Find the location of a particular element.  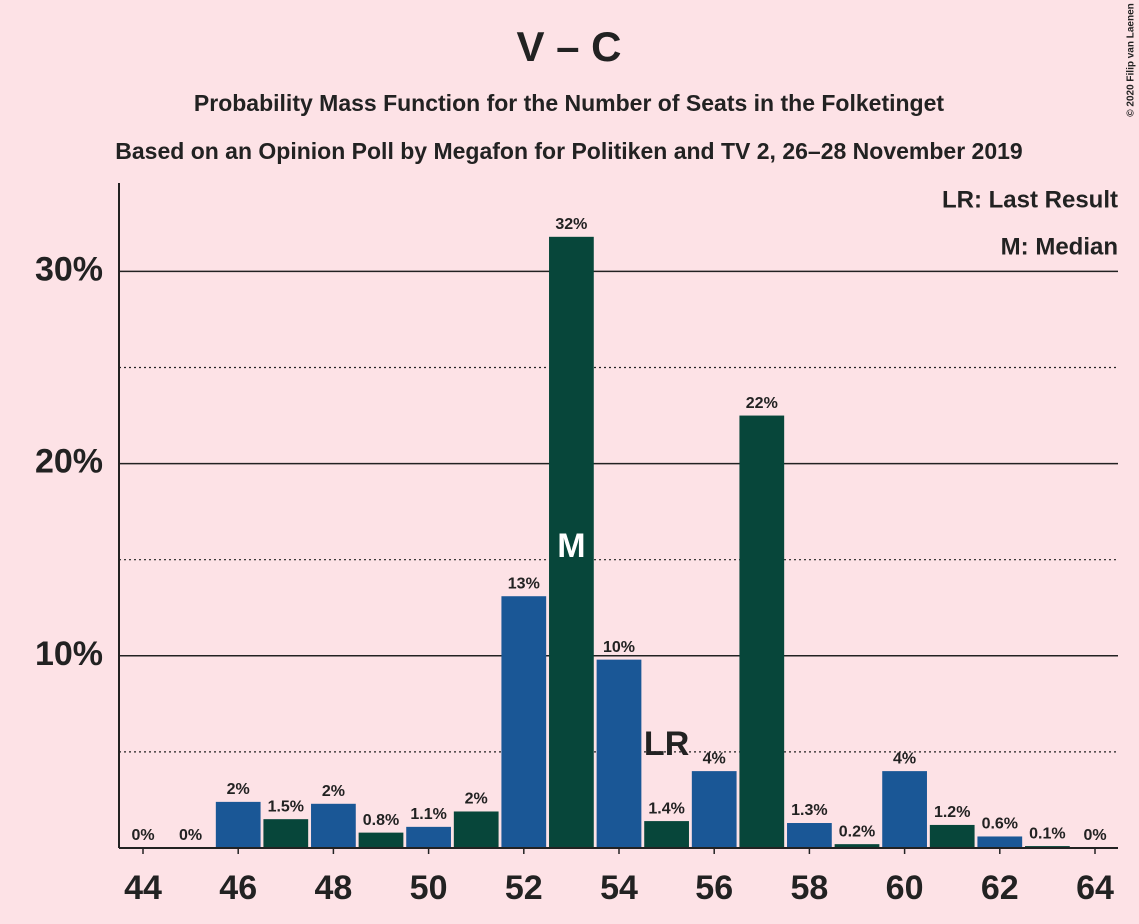

x-tick-label: 58 is located at coordinates (809, 888).